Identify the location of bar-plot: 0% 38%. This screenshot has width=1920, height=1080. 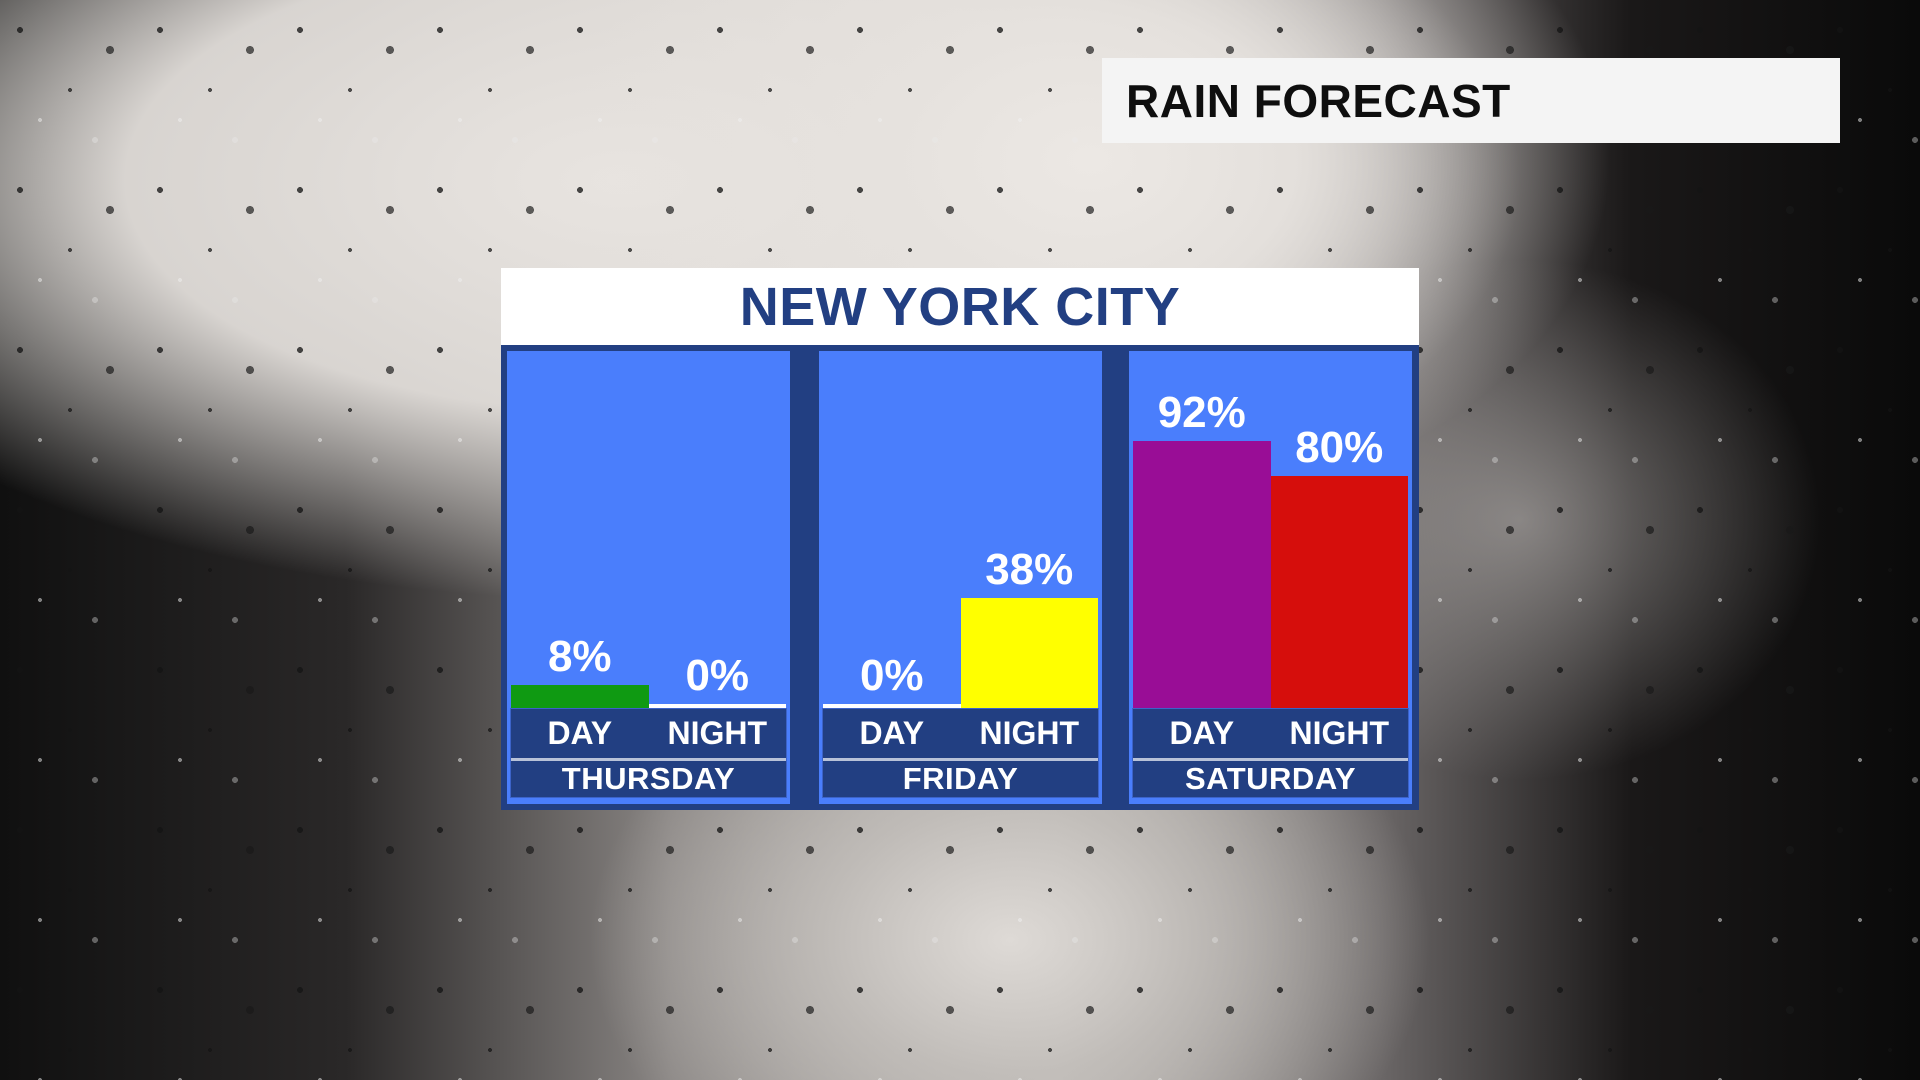
(960, 529).